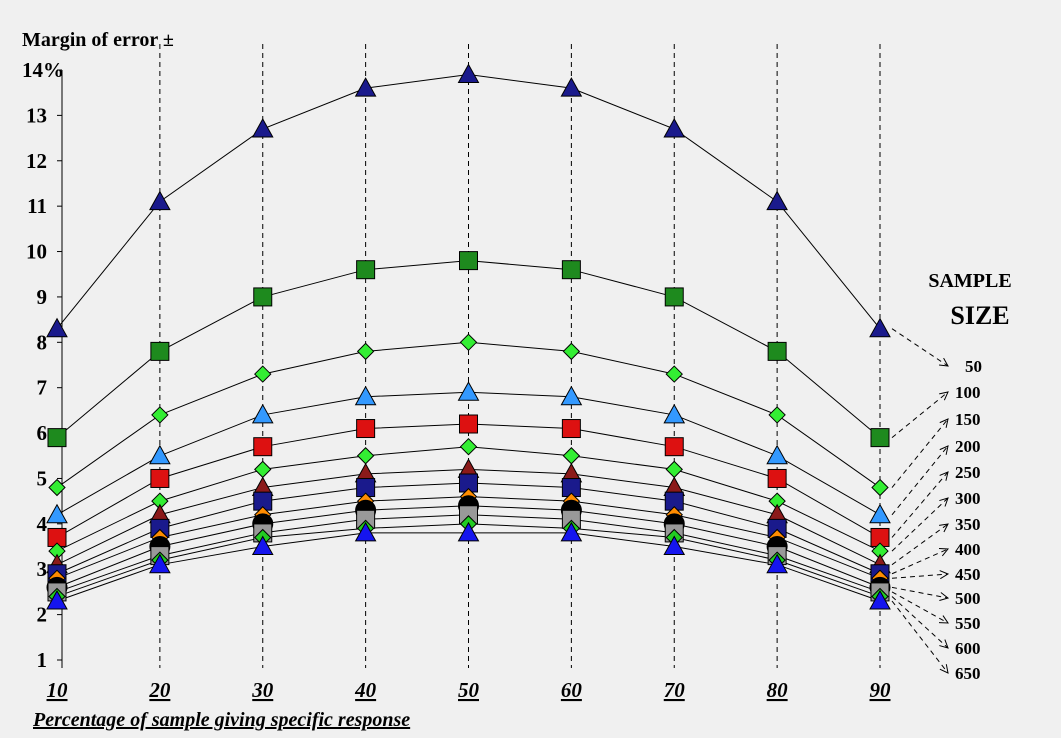  What do you see at coordinates (365, 690) in the screenshot?
I see `x-tick-label-40: 40` at bounding box center [365, 690].